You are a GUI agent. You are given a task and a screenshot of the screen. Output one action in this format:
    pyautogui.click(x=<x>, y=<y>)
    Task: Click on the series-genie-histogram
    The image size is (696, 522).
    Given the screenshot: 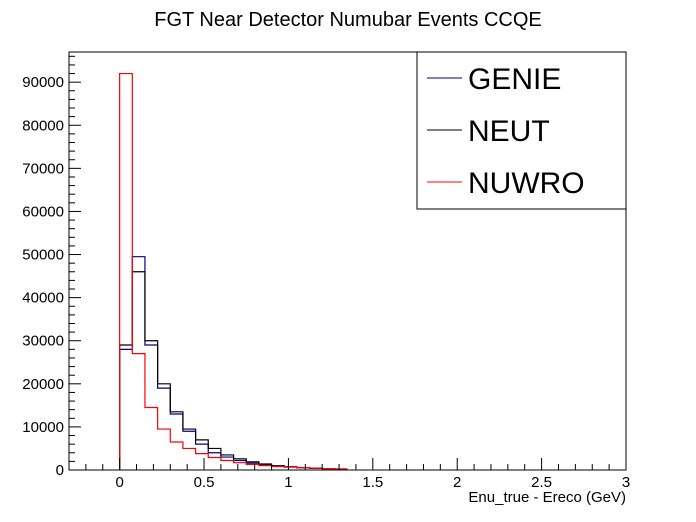 What is the action you would take?
    pyautogui.click(x=234, y=363)
    